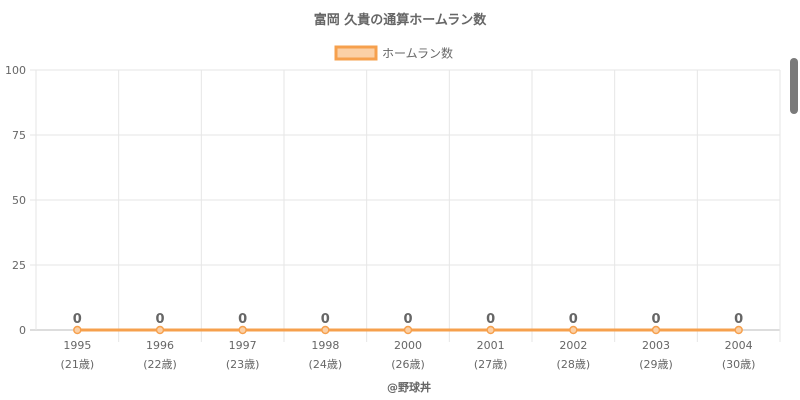  Describe the element at coordinates (77, 345) in the screenshot. I see `x-tick-label: 1995` at that location.